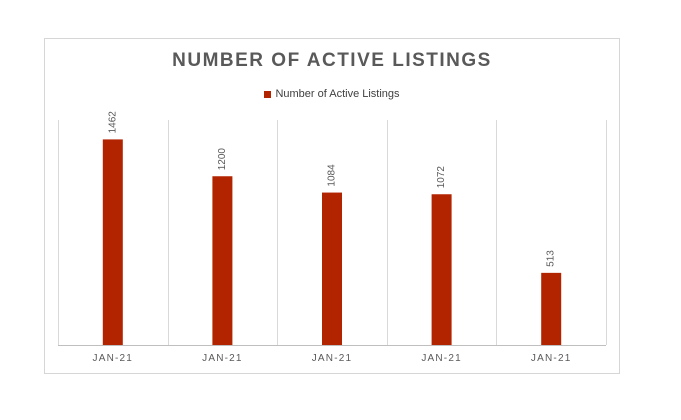 The width and height of the screenshot is (681, 420). I want to click on chart-legend: Number of Active Listings, so click(332, 94).